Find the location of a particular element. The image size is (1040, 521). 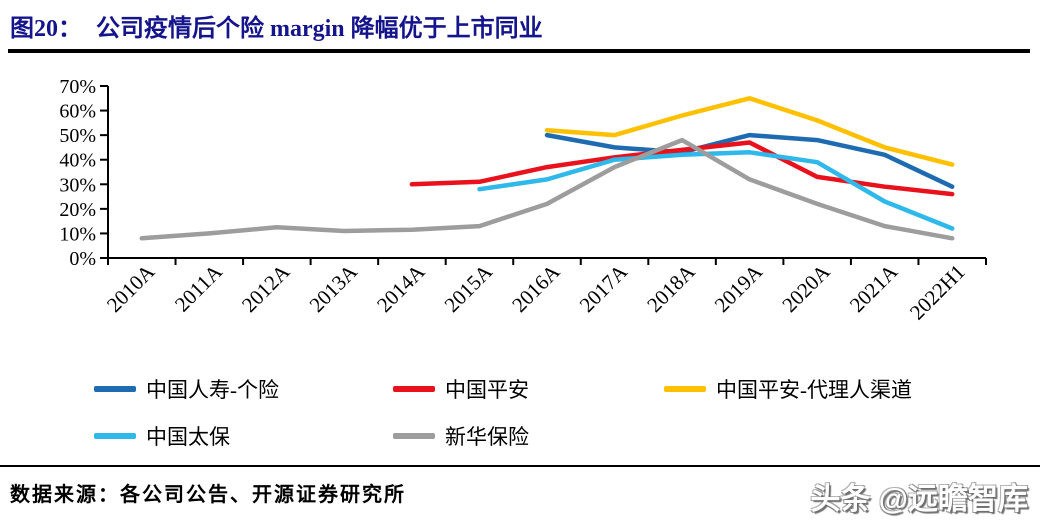

source-divider is located at coordinates (520, 466).